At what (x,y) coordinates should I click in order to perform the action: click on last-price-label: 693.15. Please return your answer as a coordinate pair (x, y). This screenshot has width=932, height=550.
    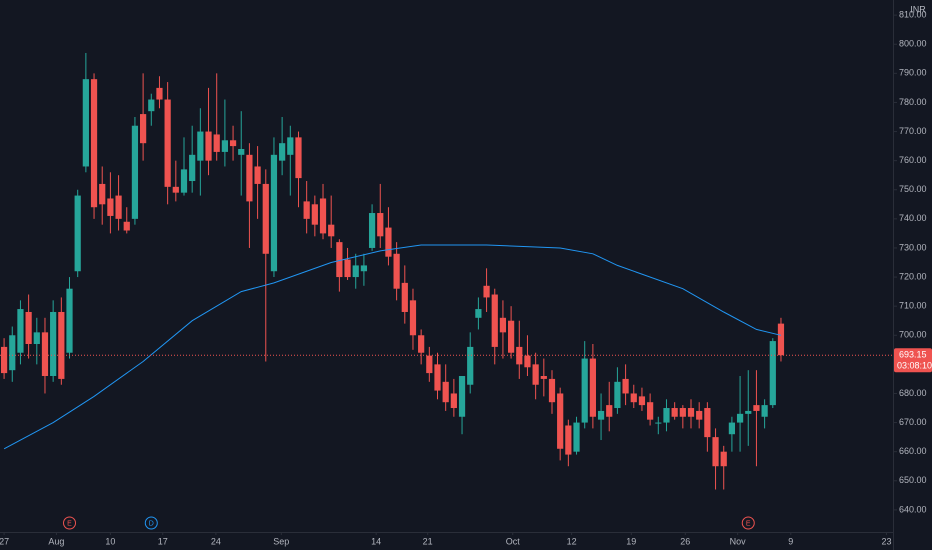
    Looking at the image, I should click on (913, 355).